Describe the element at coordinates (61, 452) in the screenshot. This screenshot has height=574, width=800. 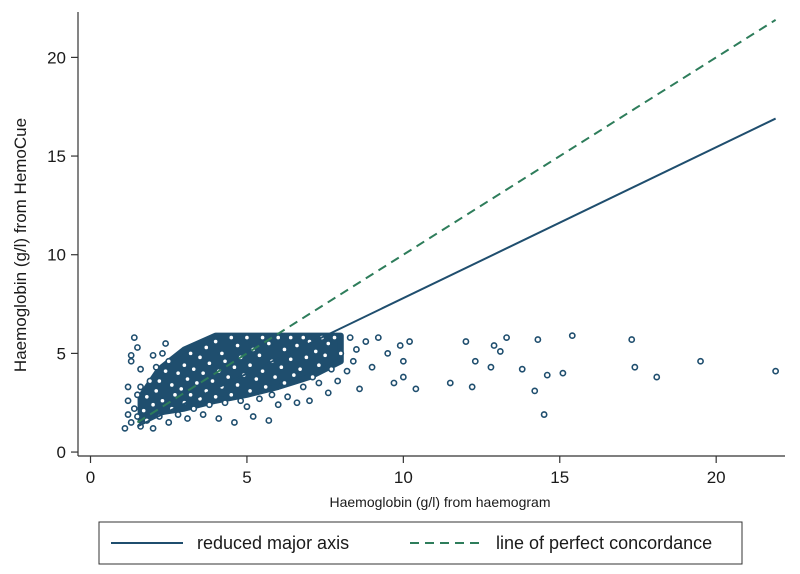
I see `y-tick-label: 0` at that location.